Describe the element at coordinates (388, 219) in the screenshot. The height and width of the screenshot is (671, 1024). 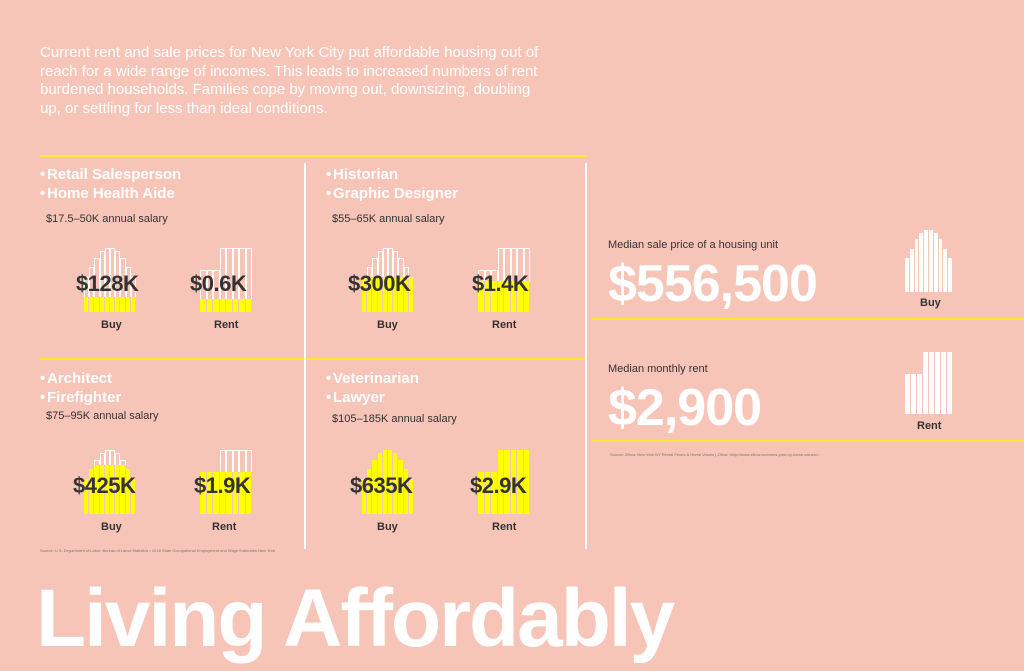
I see `salary-range: $55–65K annual salary` at that location.